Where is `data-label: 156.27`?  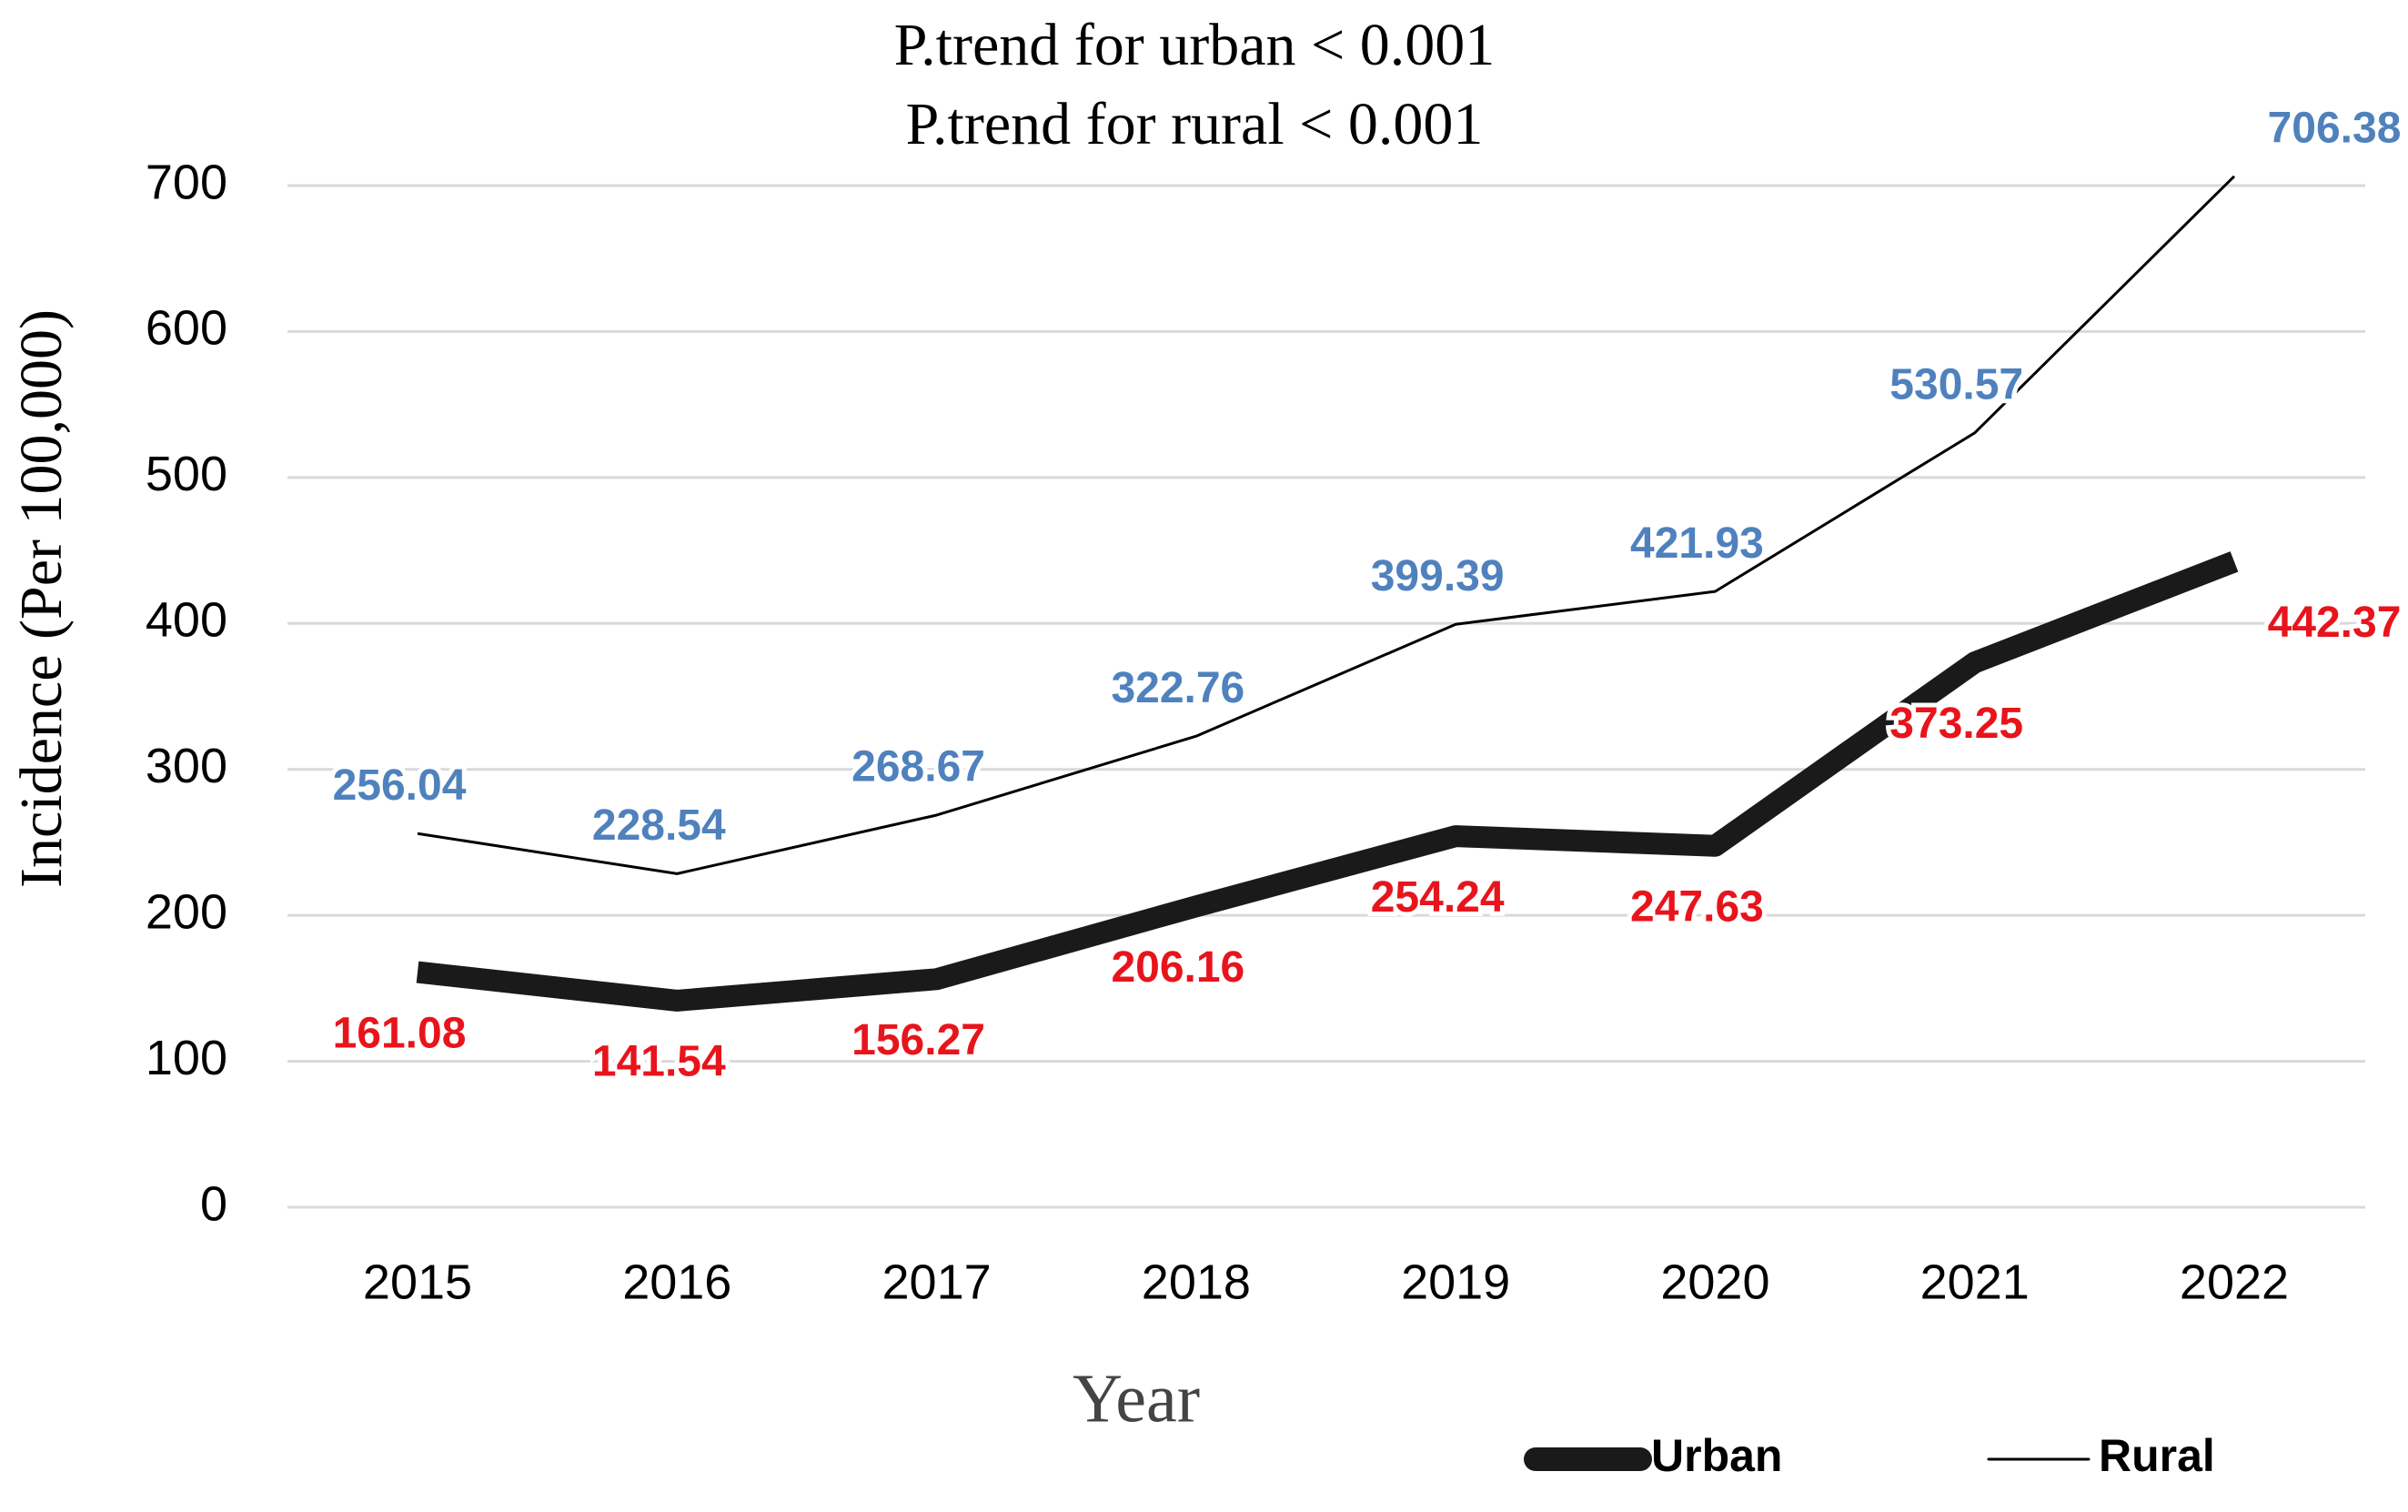
data-label: 156.27 is located at coordinates (918, 1040).